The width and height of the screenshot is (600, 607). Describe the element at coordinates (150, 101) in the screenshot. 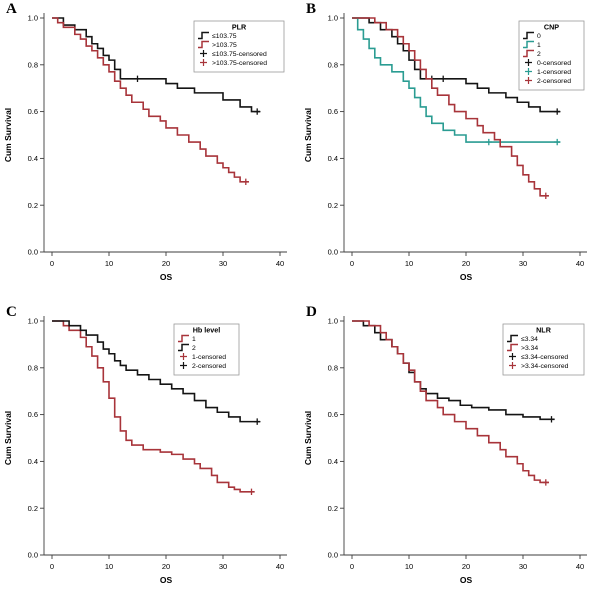

I see `series->103.75` at that location.